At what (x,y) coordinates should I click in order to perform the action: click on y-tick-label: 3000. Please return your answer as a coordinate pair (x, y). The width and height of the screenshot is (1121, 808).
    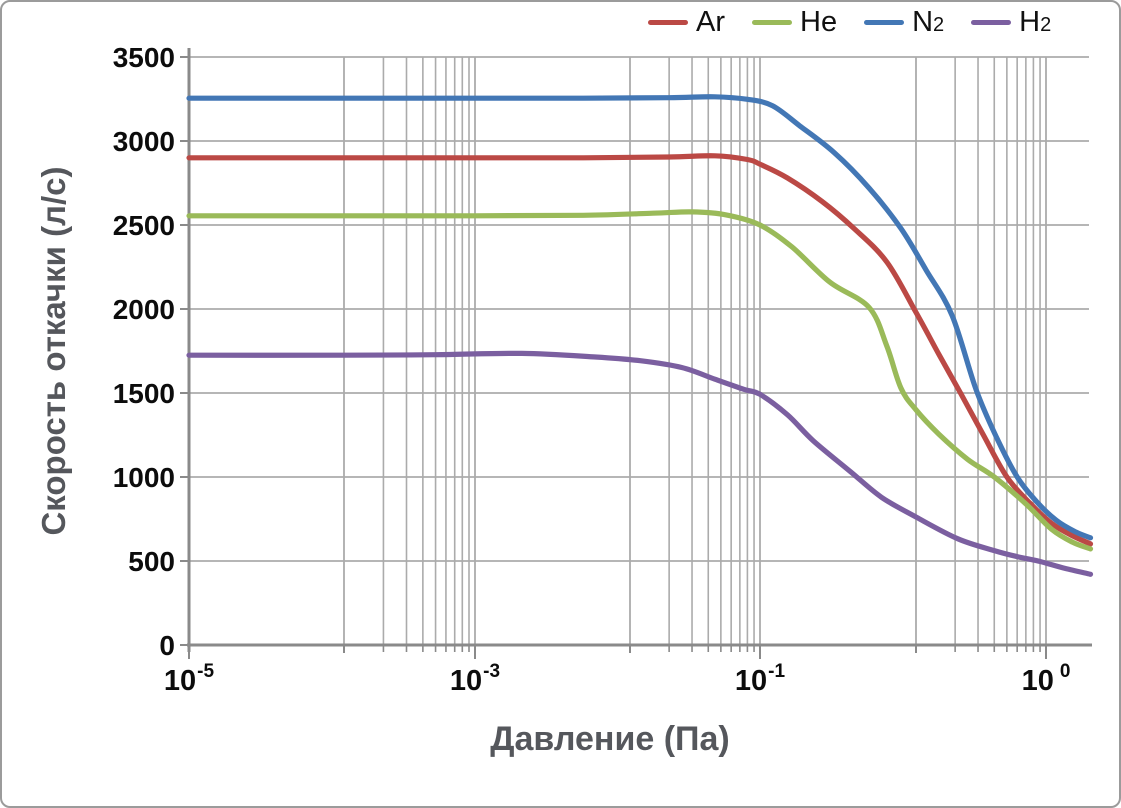
    Looking at the image, I should click on (144, 141).